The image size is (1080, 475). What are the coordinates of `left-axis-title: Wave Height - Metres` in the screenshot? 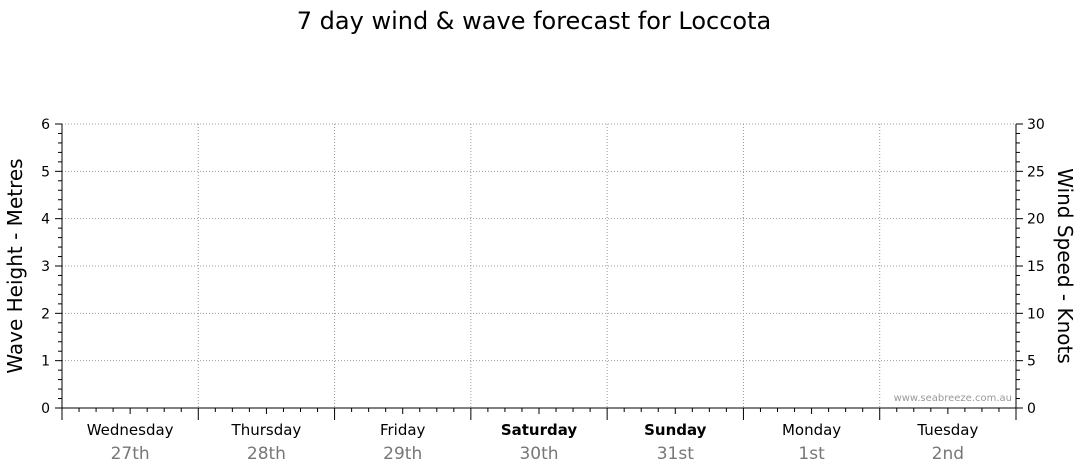 It's located at (15, 265).